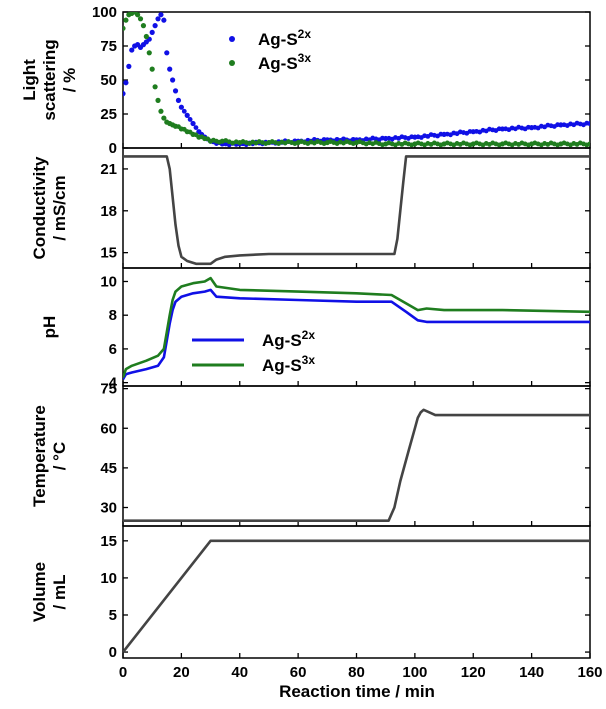 Image resolution: width=606 pixels, height=709 pixels. I want to click on y-tick-label: 10, so click(108, 281).